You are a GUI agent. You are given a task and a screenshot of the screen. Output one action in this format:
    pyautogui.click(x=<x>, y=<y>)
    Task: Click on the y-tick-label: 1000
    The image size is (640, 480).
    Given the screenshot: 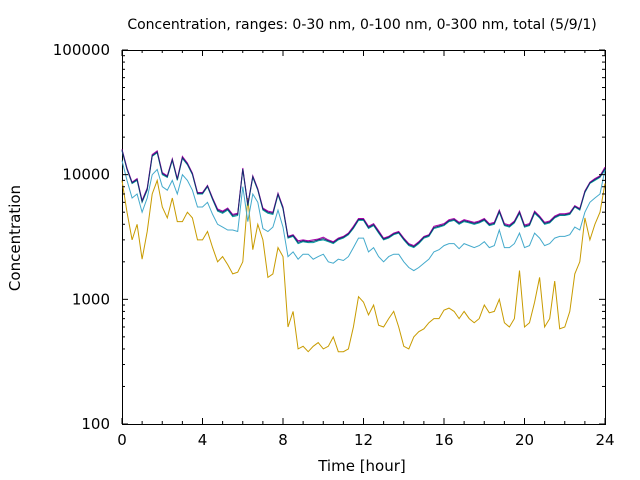 What is the action you would take?
    pyautogui.click(x=91, y=299)
    